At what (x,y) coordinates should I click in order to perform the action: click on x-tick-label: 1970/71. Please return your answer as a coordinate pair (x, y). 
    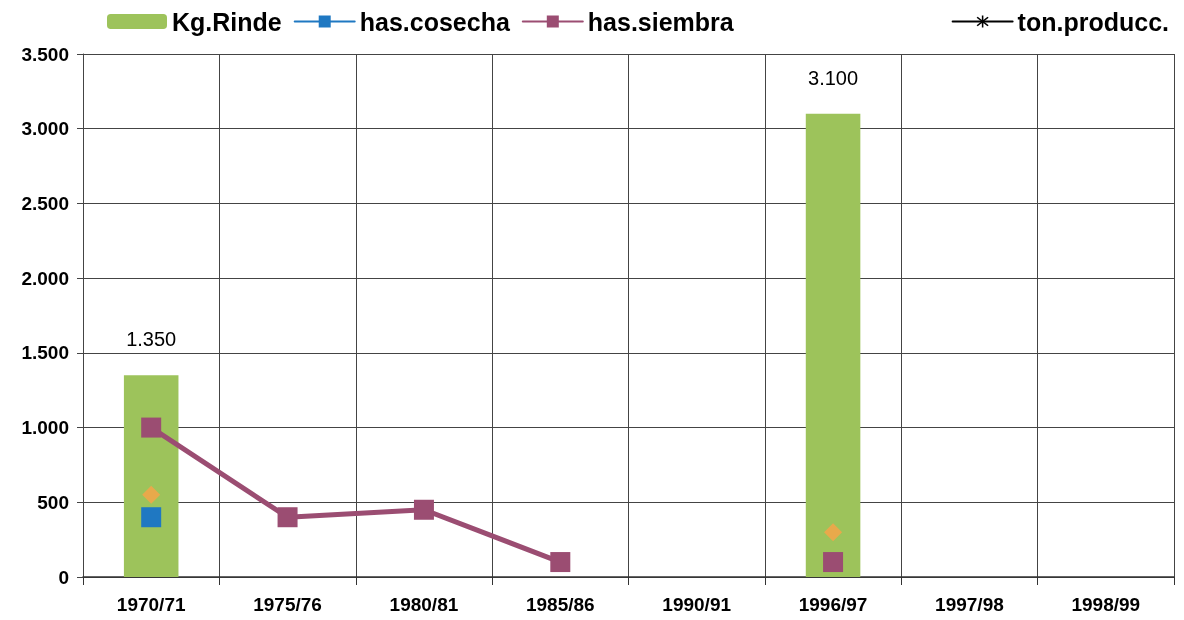
    Looking at the image, I should click on (151, 604).